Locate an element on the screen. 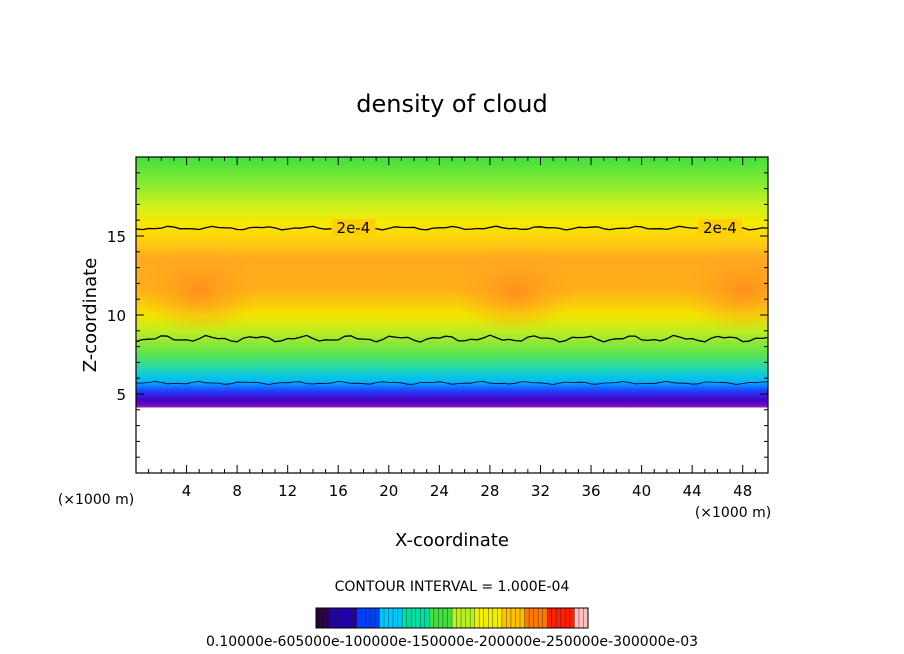 The width and height of the screenshot is (904, 654). x-tick-label: 20 is located at coordinates (388, 491).